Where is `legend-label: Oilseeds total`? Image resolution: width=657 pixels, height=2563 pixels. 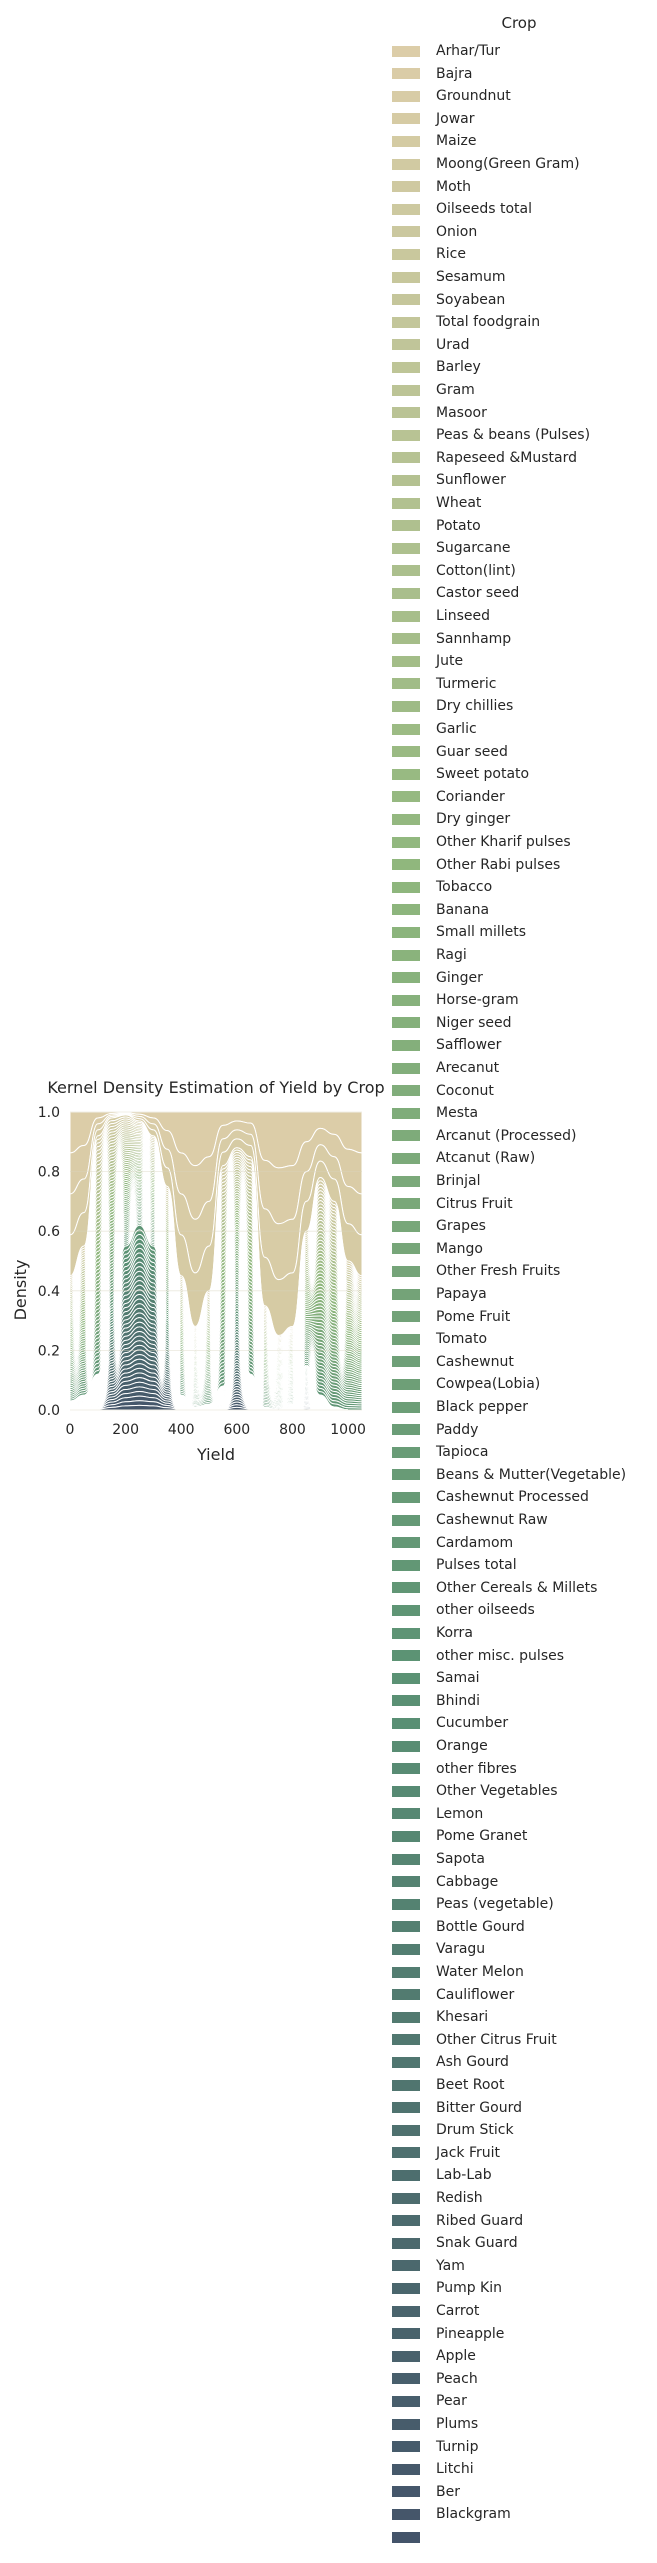
legend-label: Oilseeds total is located at coordinates (484, 209).